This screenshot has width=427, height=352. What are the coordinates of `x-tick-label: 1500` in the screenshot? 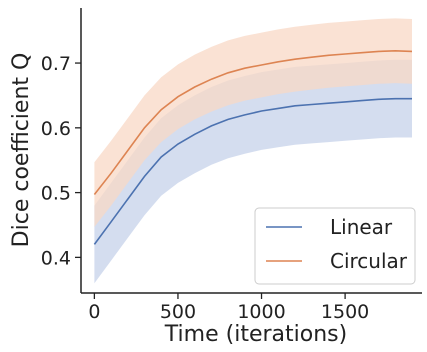 It's located at (345, 312).